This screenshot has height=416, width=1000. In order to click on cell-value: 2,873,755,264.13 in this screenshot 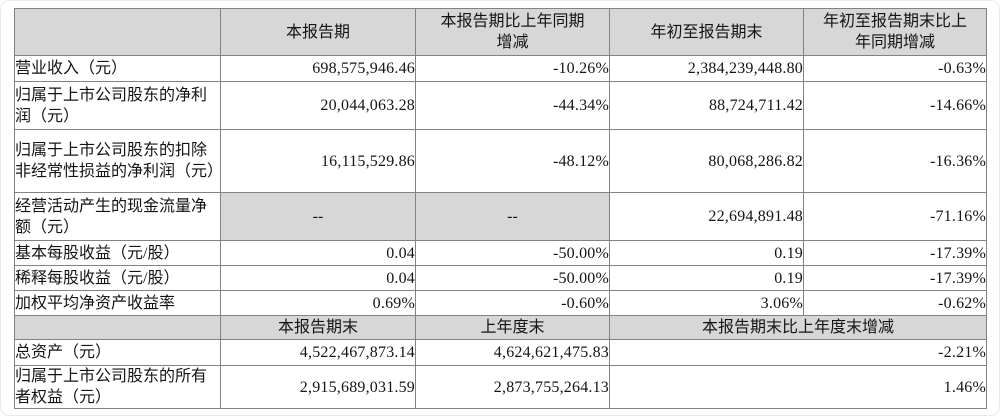, I will do `click(512, 387)`.